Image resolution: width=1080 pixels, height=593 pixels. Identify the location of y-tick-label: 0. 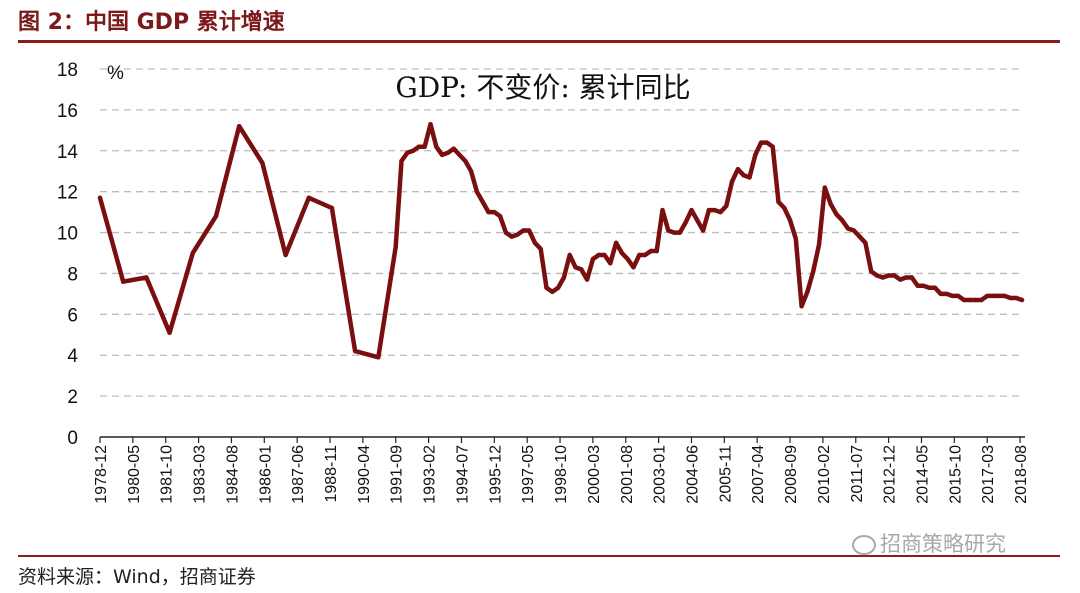
(72, 438).